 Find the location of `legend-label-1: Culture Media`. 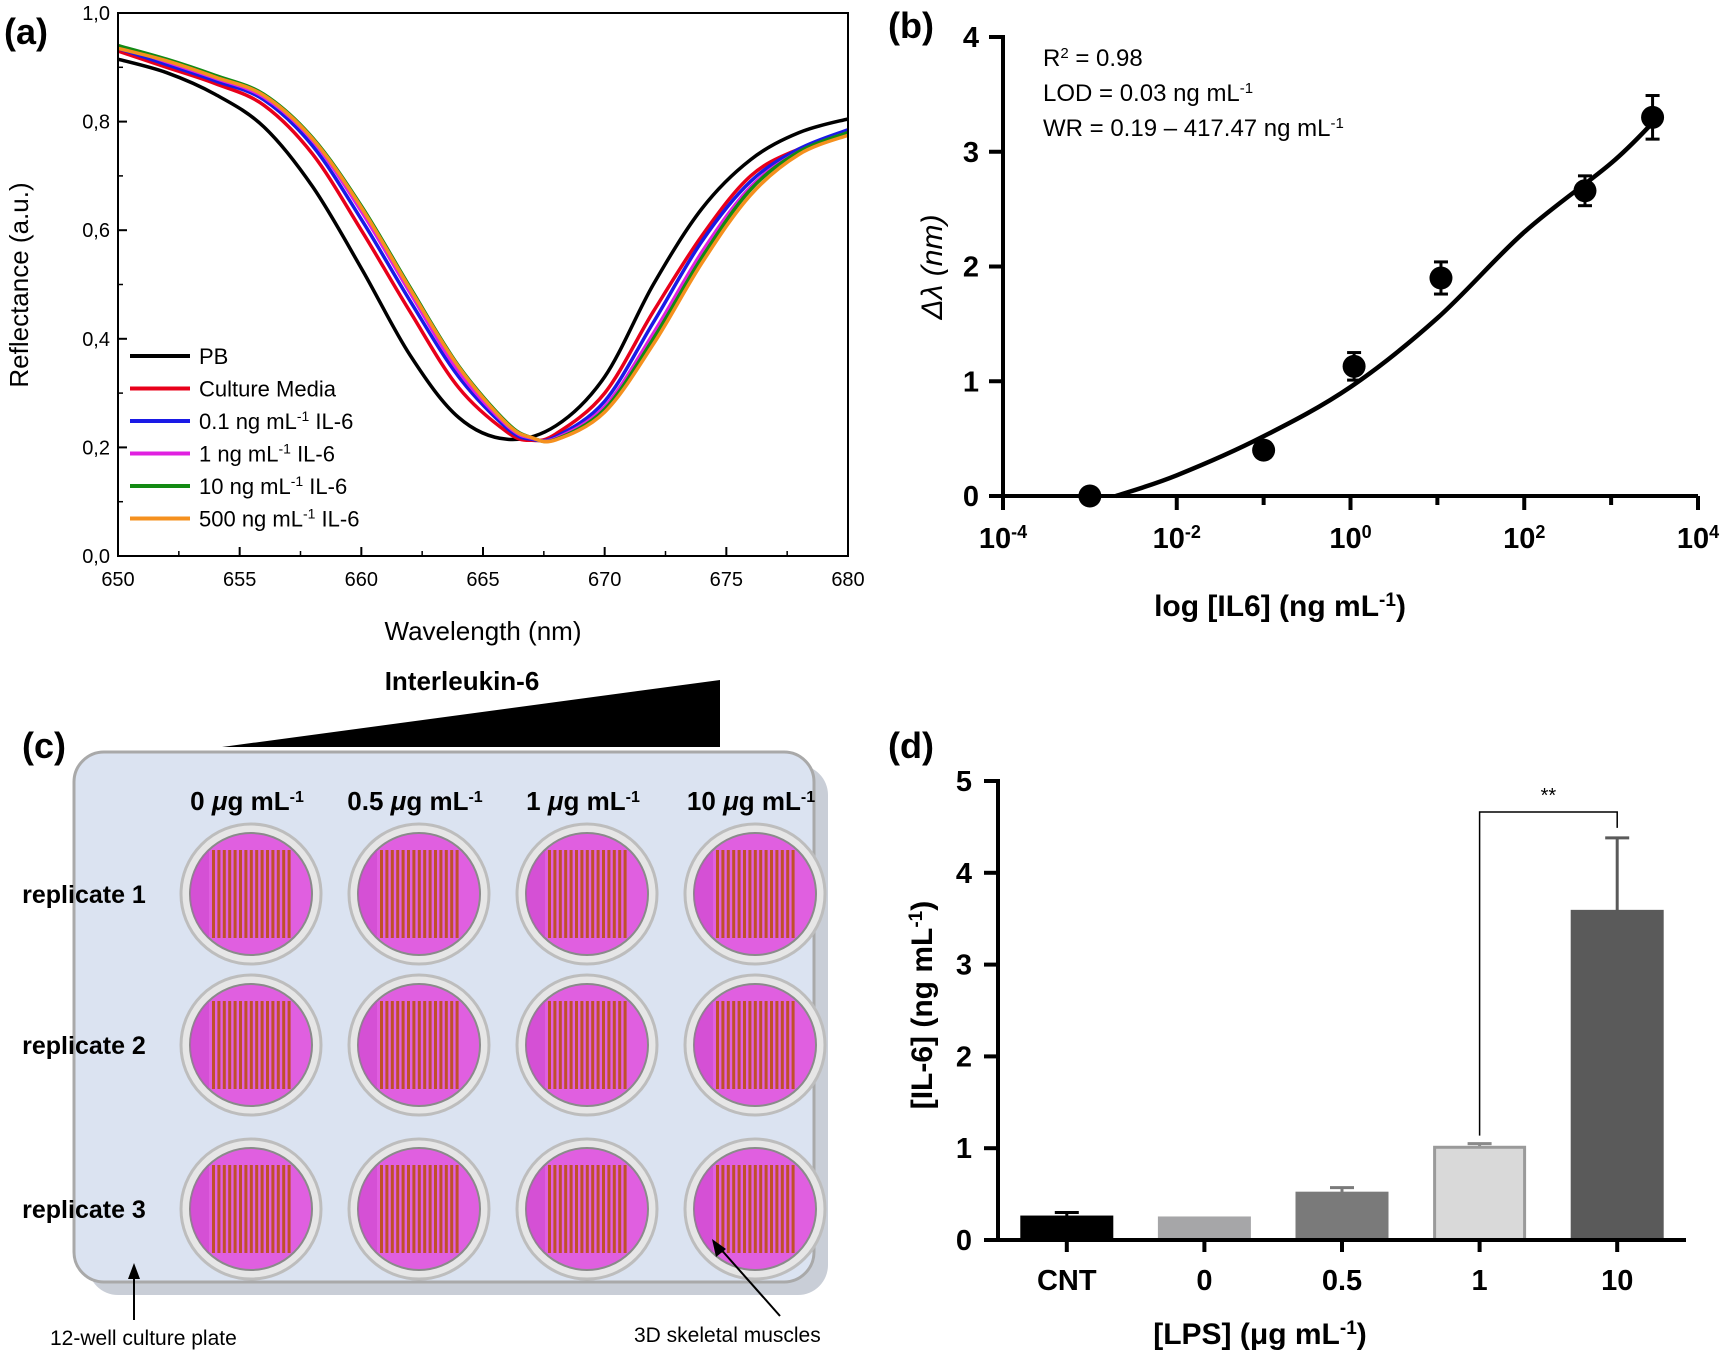

legend-label-1: Culture Media is located at coordinates (268, 389).